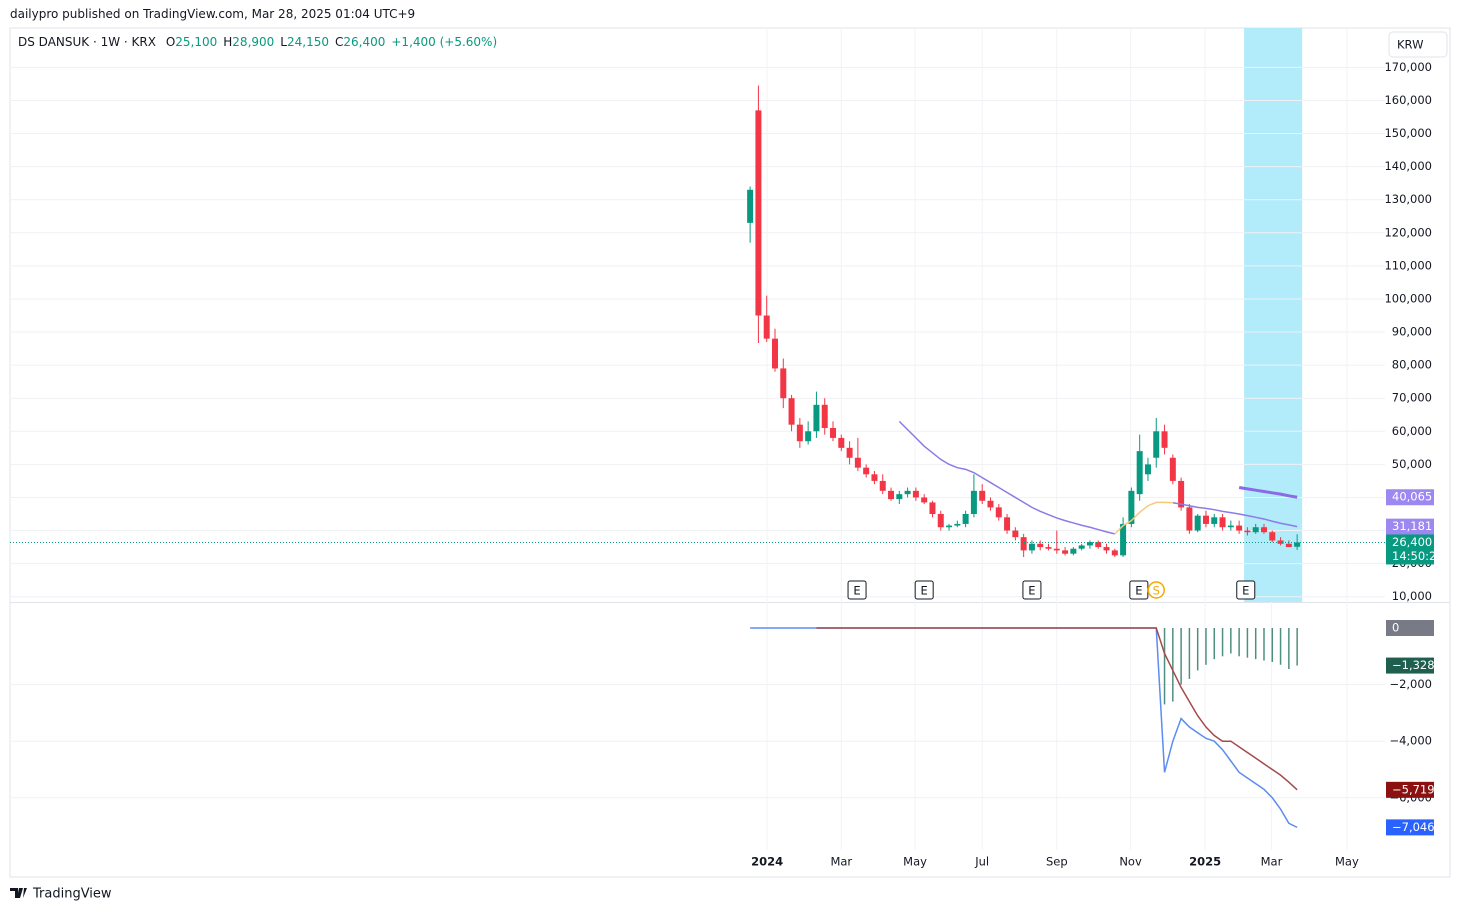 The width and height of the screenshot is (1460, 912). Describe the element at coordinates (1410, 741) in the screenshot. I see `y-tick-label: −4,000` at that location.